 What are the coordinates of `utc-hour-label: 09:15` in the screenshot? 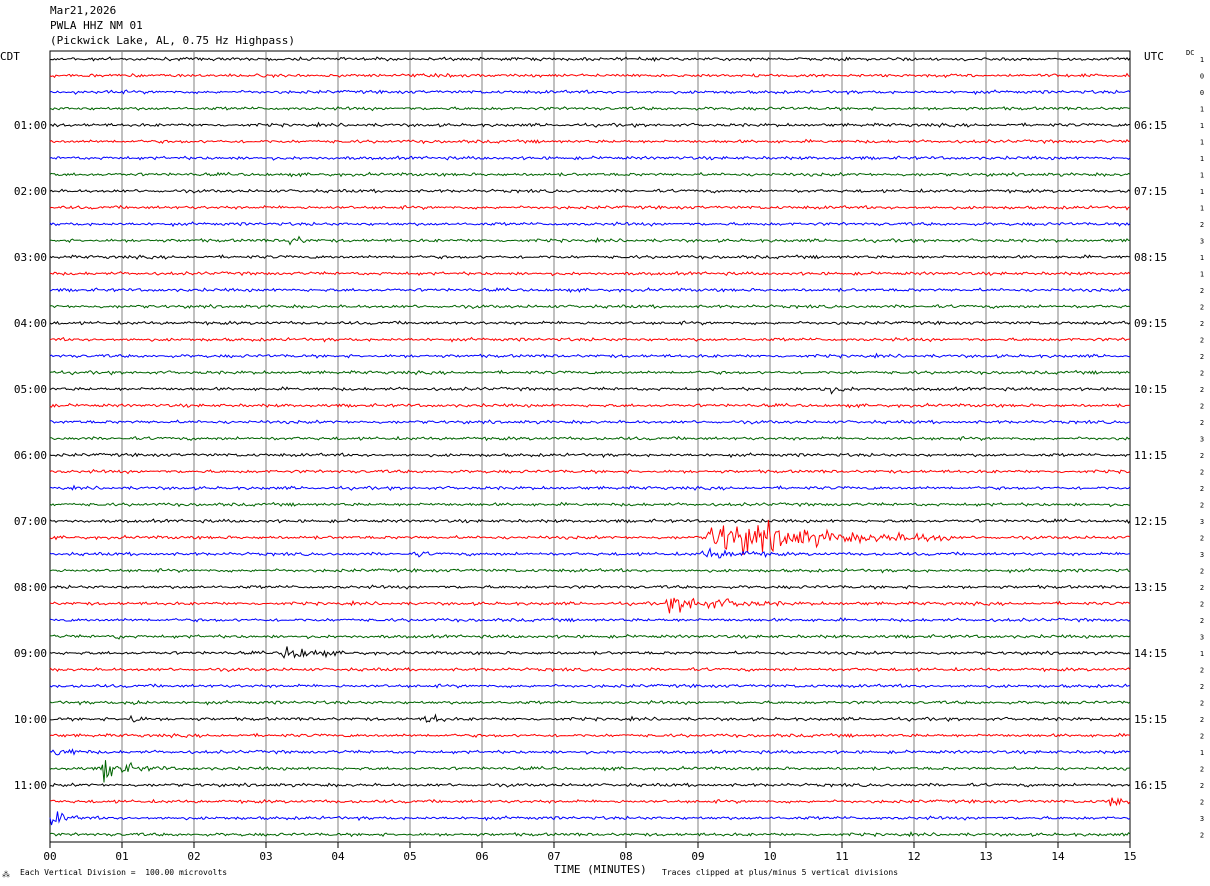 It's located at (1150, 323).